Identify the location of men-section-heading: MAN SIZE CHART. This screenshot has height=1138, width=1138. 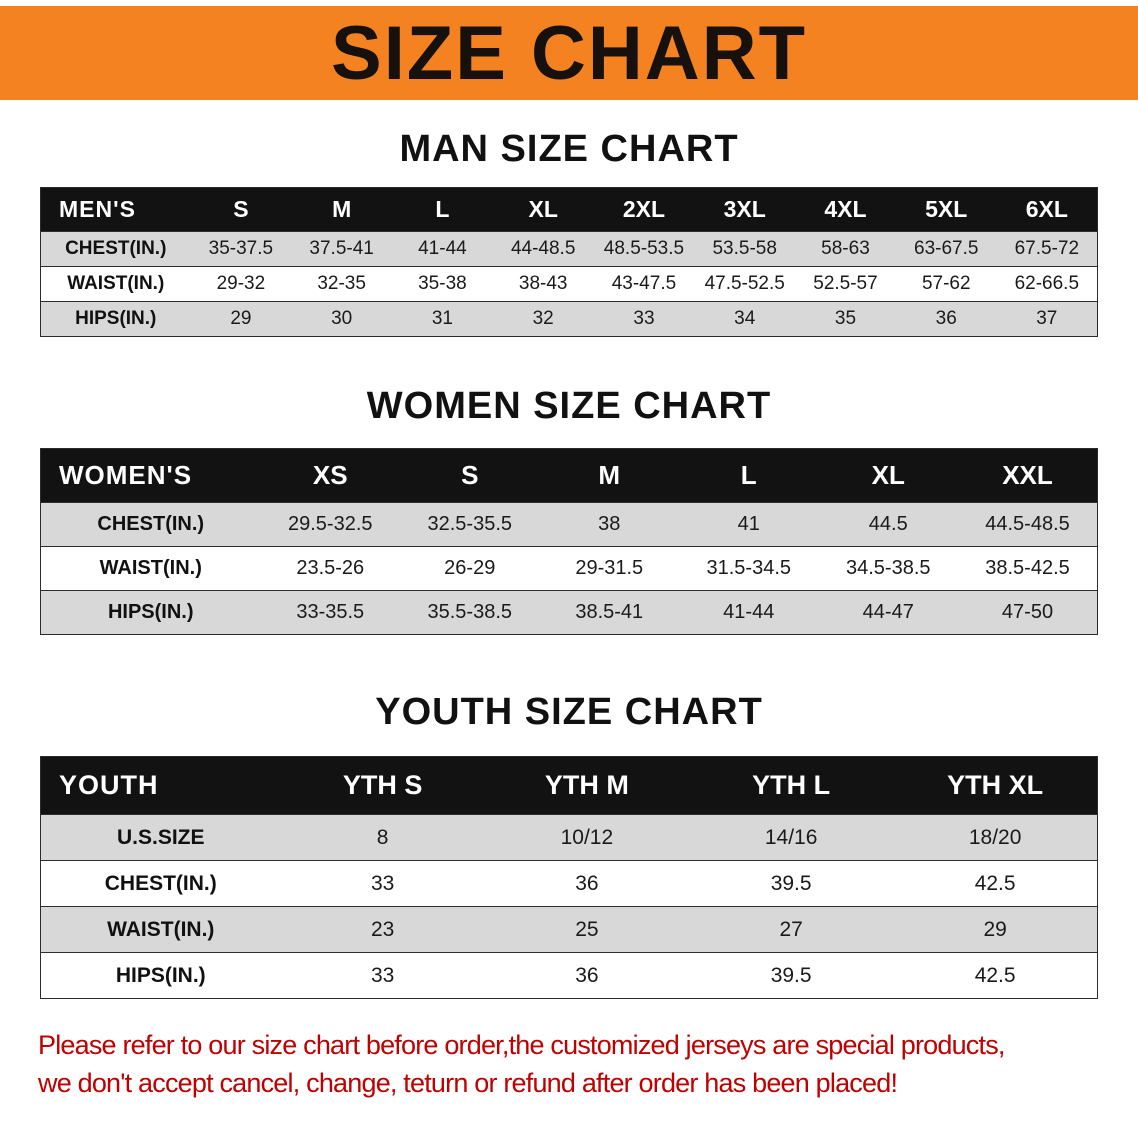
(569, 149).